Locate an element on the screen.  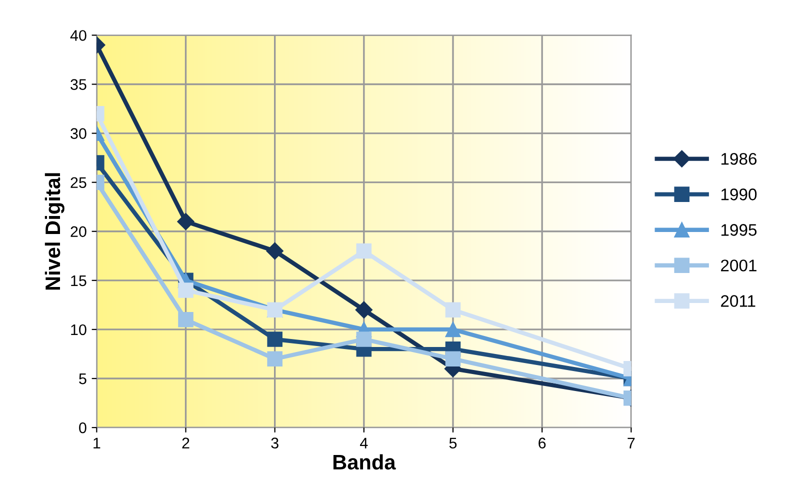
x-tick-label: 3 is located at coordinates (274, 443).